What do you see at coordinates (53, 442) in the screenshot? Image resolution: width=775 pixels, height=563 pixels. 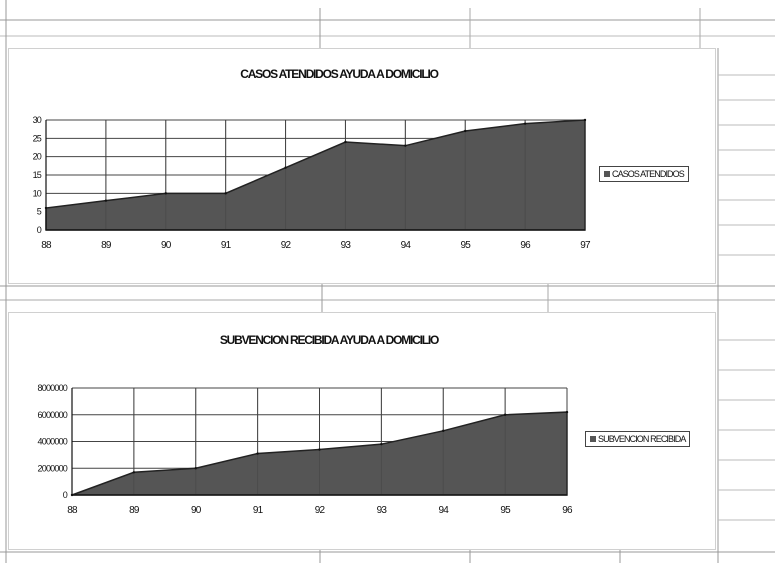 I see `y-tick-label: 4000000` at bounding box center [53, 442].